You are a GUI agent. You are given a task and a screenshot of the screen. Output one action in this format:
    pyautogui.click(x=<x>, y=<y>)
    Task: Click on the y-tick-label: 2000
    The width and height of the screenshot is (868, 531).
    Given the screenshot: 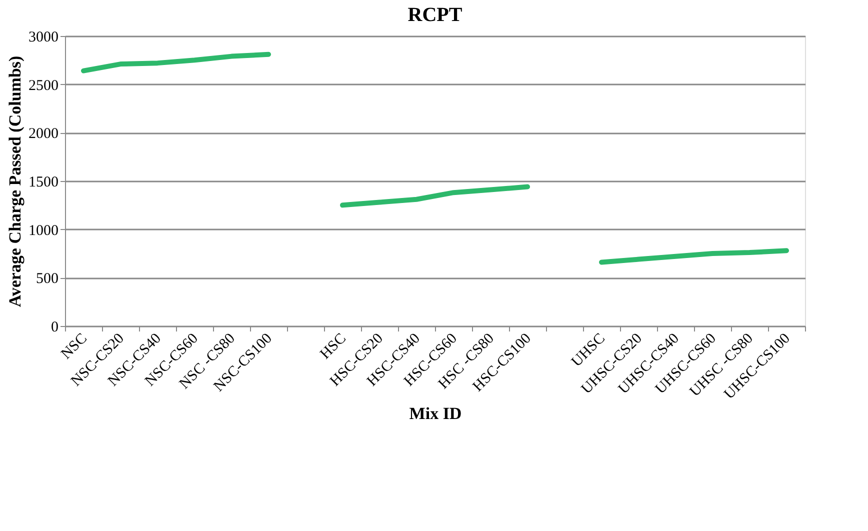 What is the action you would take?
    pyautogui.click(x=43, y=134)
    